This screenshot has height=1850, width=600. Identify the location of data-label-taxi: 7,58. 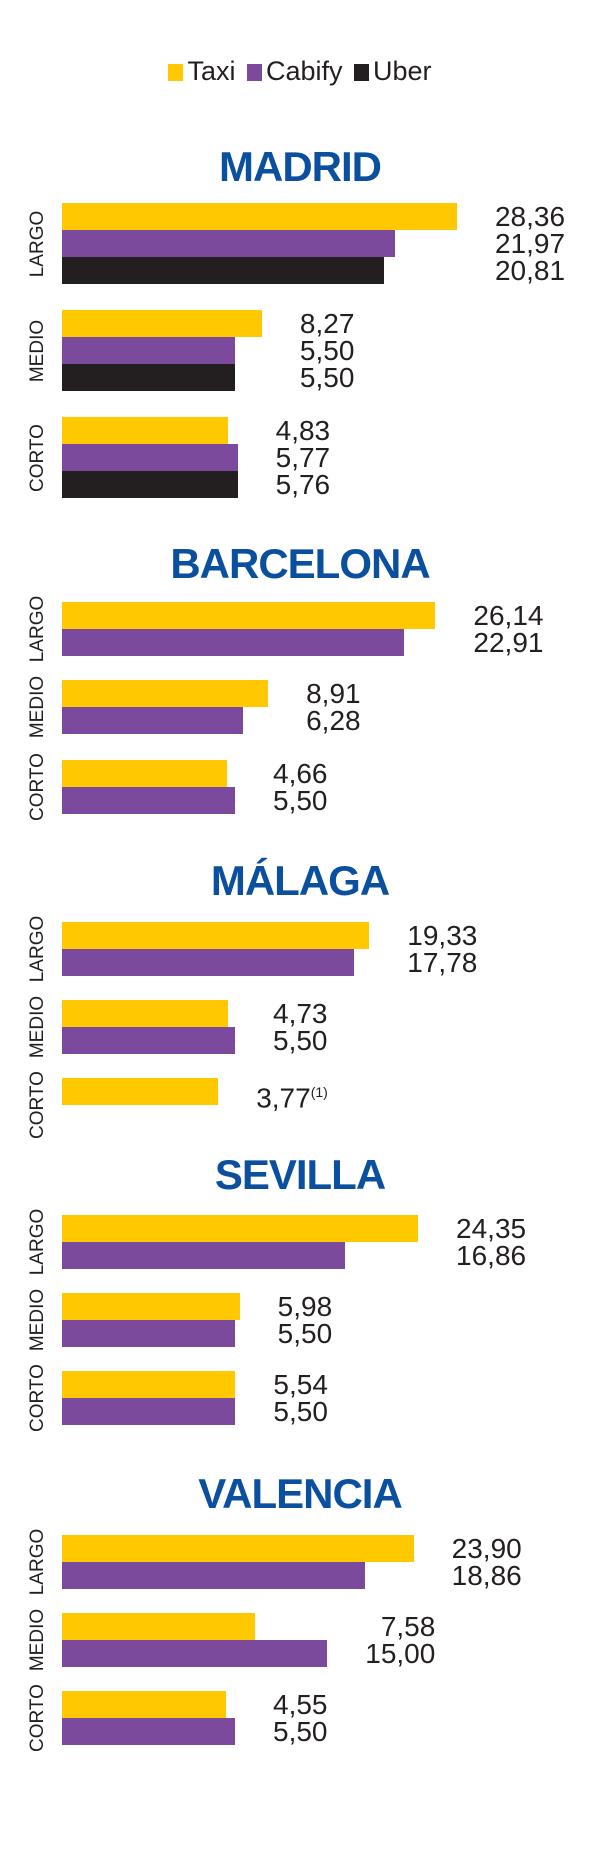
(400, 1626).